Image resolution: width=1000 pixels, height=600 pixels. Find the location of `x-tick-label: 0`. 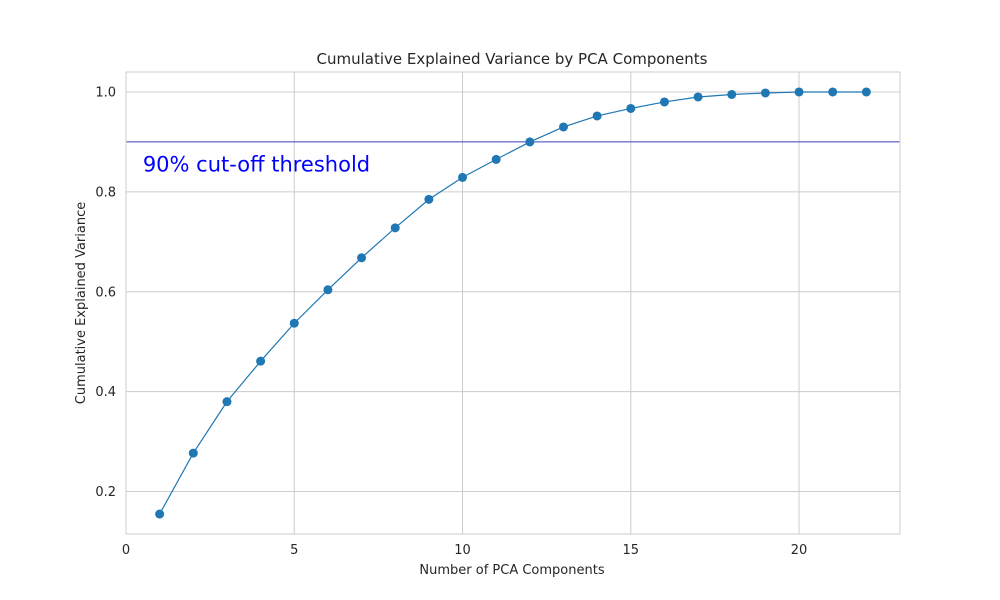

x-tick-label: 0 is located at coordinates (126, 550).